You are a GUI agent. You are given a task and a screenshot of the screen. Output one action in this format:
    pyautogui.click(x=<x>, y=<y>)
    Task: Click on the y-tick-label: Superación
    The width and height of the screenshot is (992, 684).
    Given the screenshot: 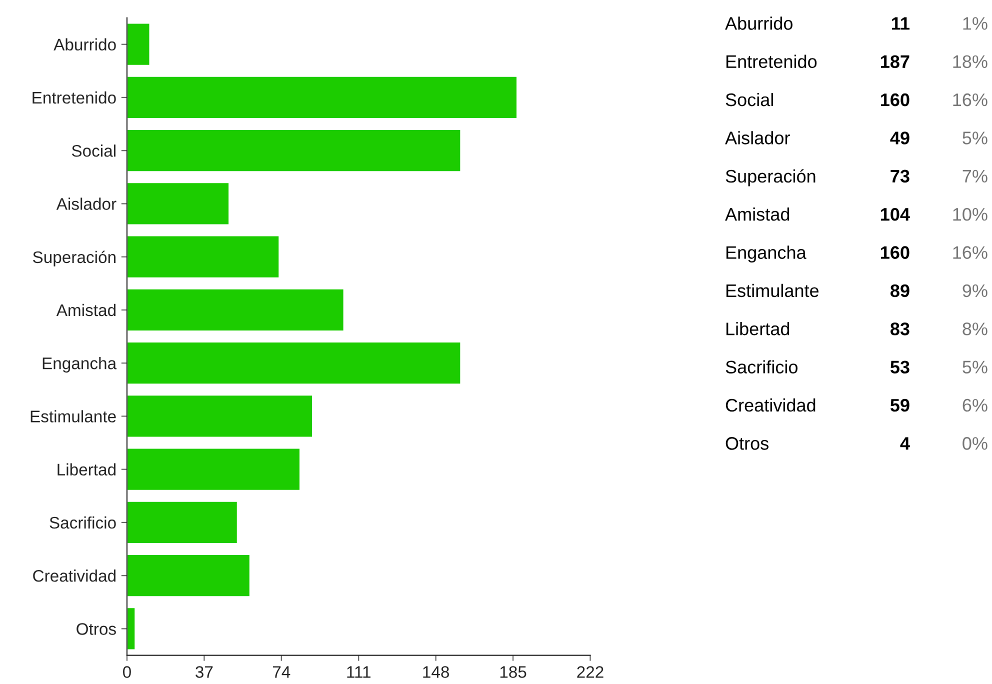 What is the action you would take?
    pyautogui.click(x=74, y=258)
    